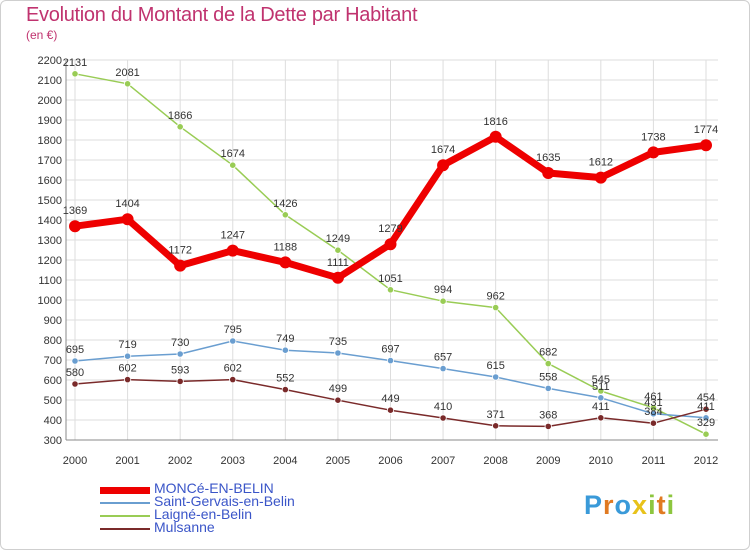 This screenshot has width=750, height=550. Describe the element at coordinates (50, 221) in the screenshot. I see `y-tick-label: 1400` at that location.